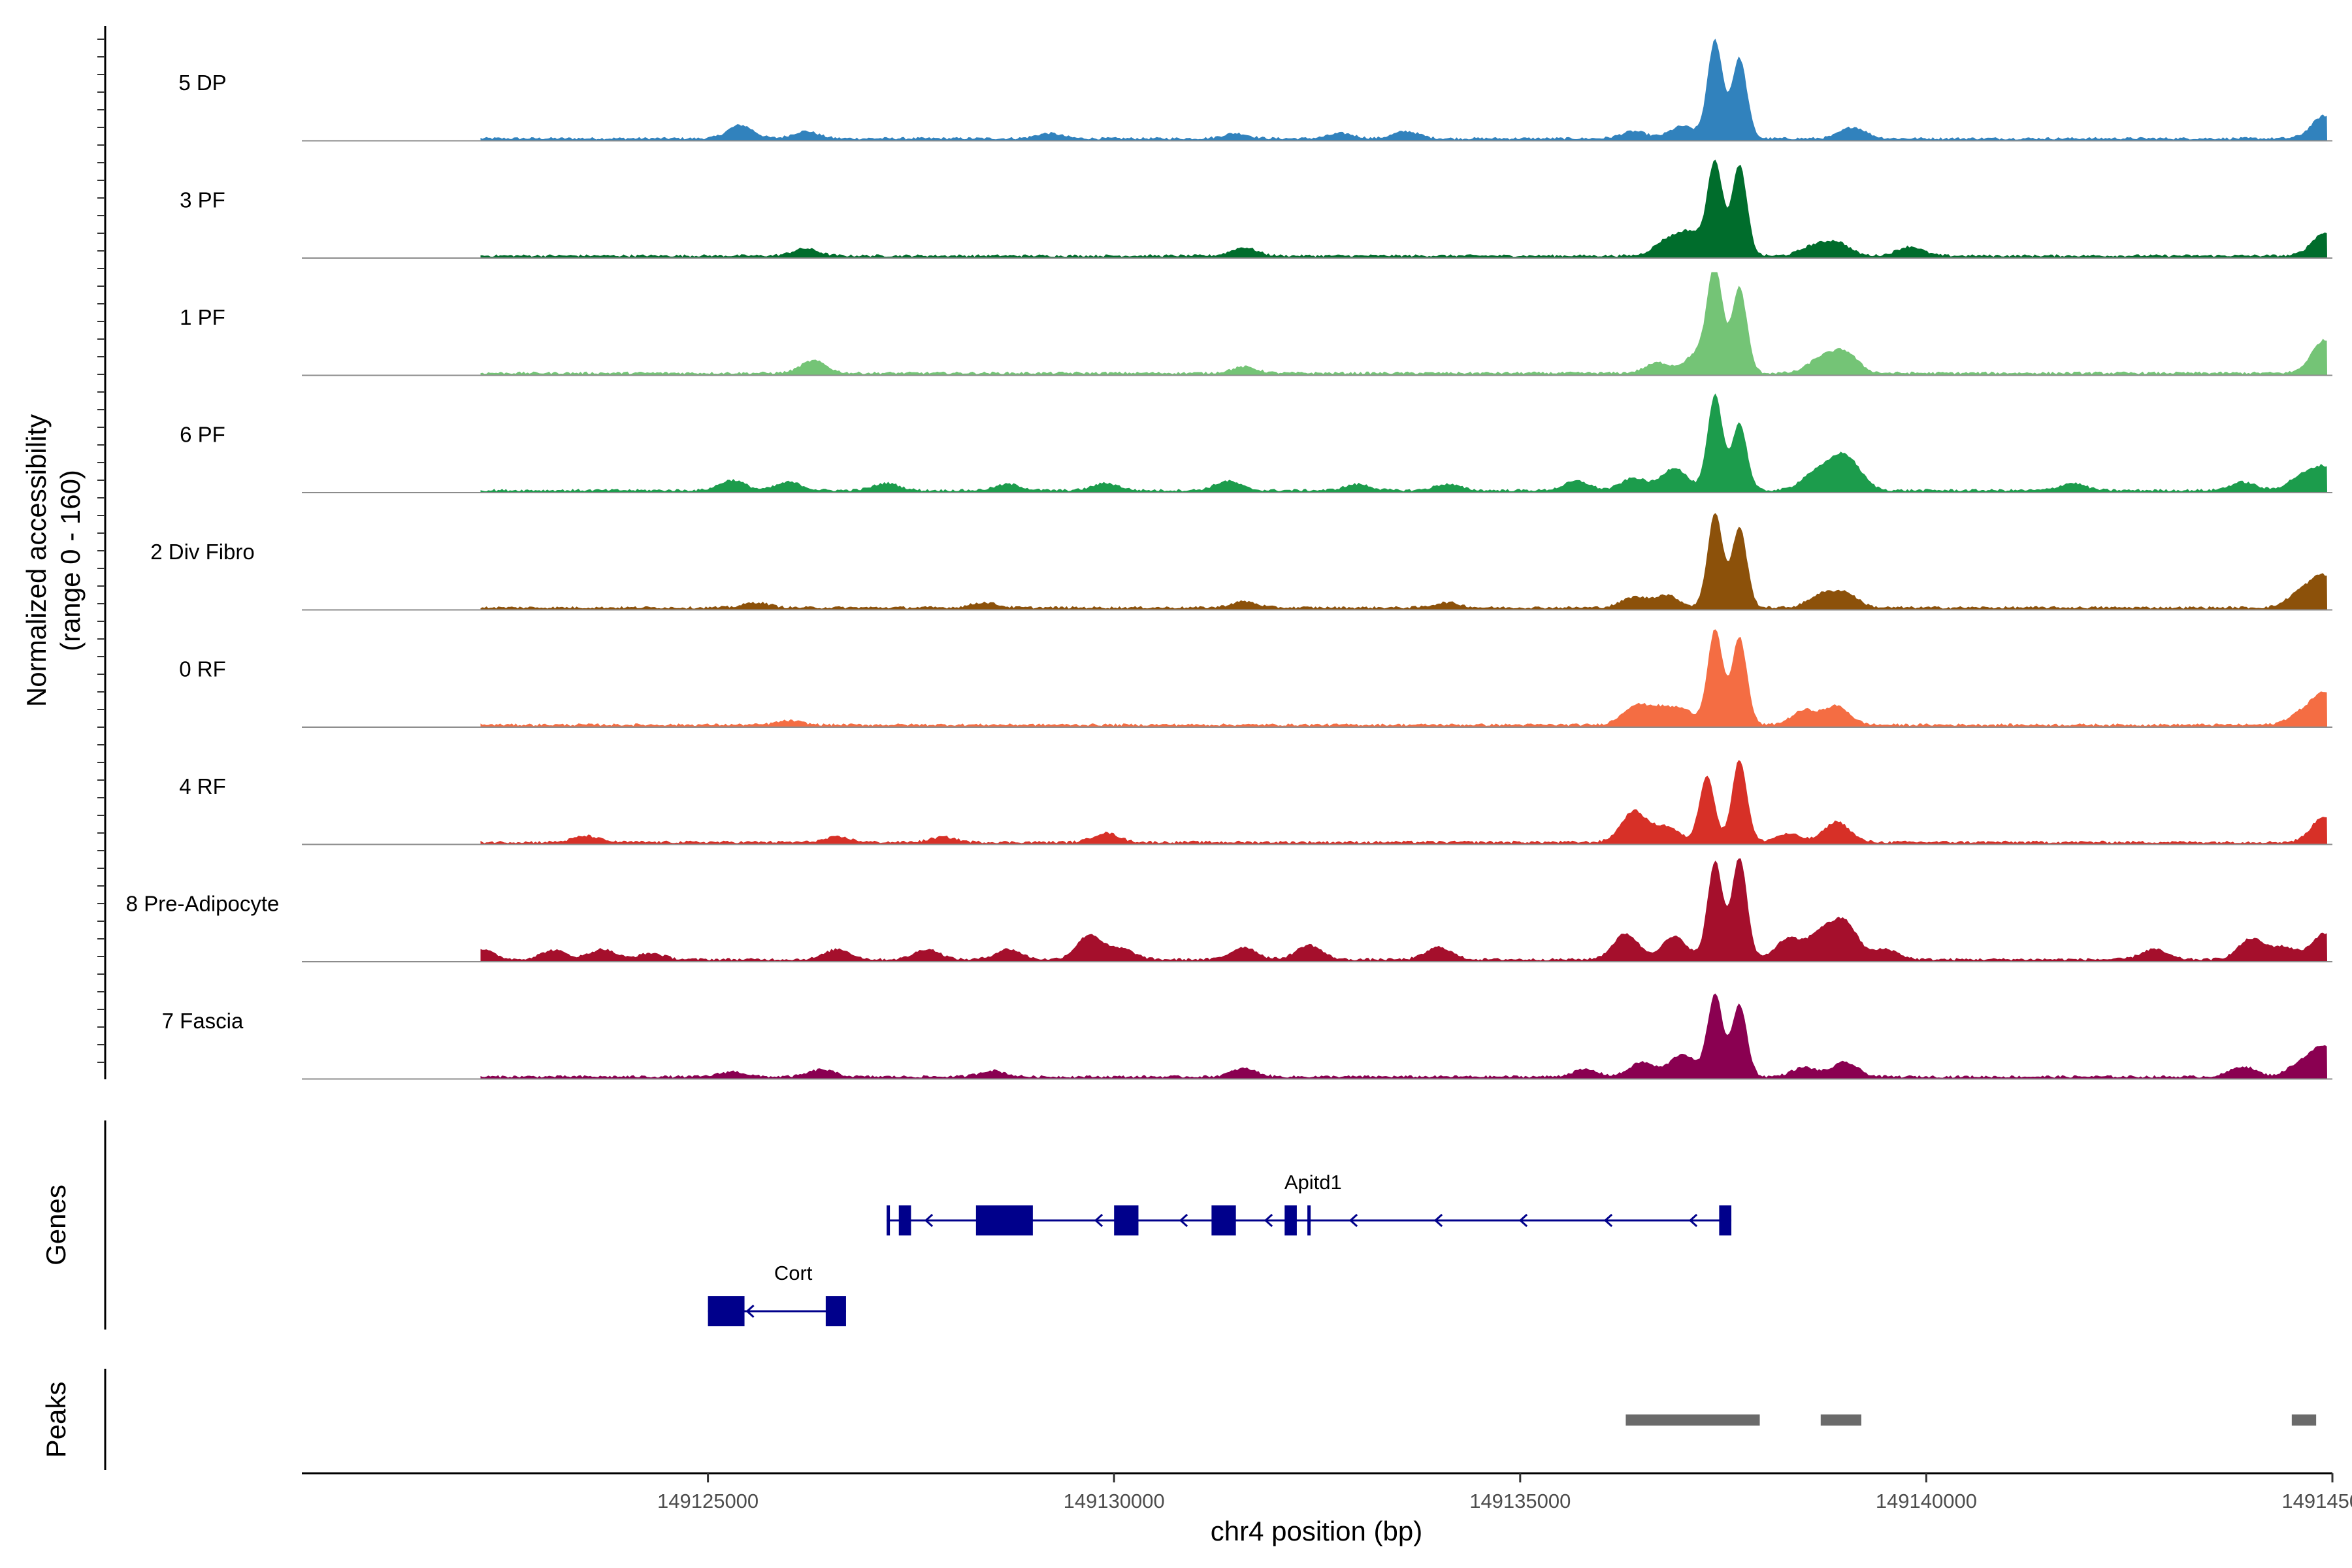  Describe the element at coordinates (56, 1420) in the screenshot. I see `peaks-panel-title: Peaks` at that location.